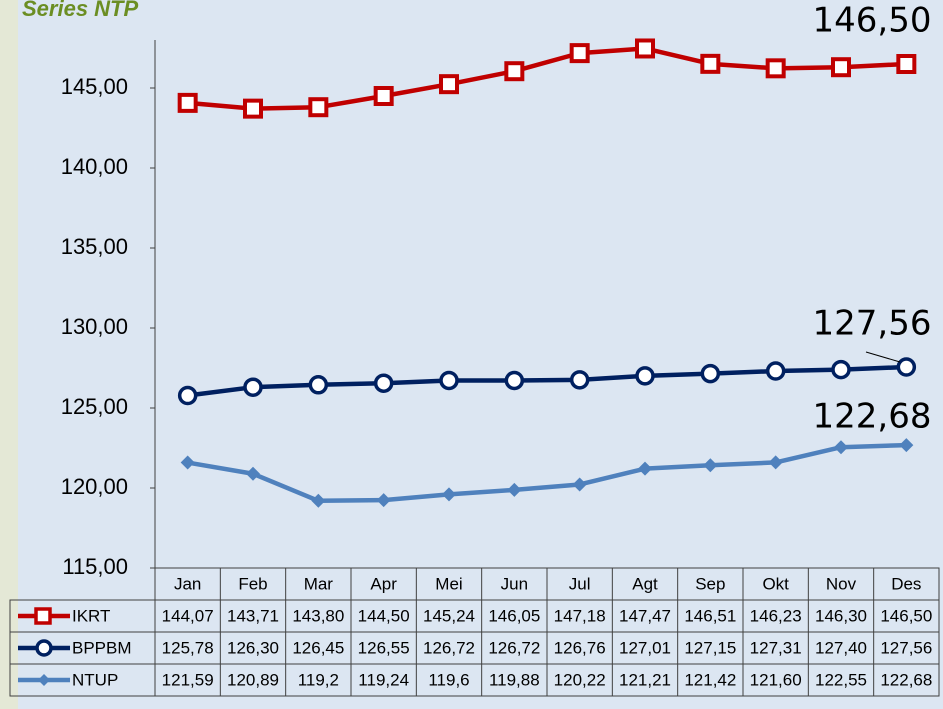 The image size is (943, 709). Describe the element at coordinates (906, 583) in the screenshot. I see `x-tick-label: Des` at that location.